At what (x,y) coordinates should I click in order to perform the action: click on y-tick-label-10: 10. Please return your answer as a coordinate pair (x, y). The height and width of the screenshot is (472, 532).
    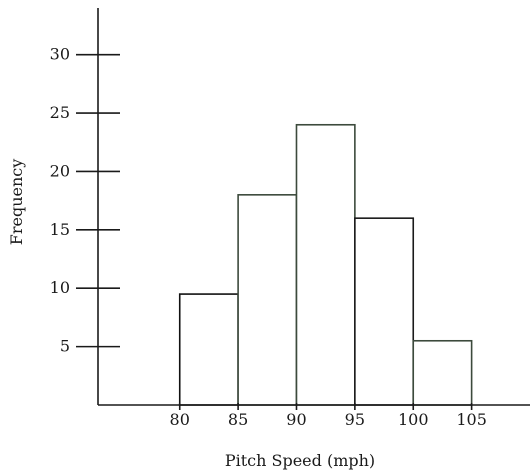
    Looking at the image, I should click on (60, 287).